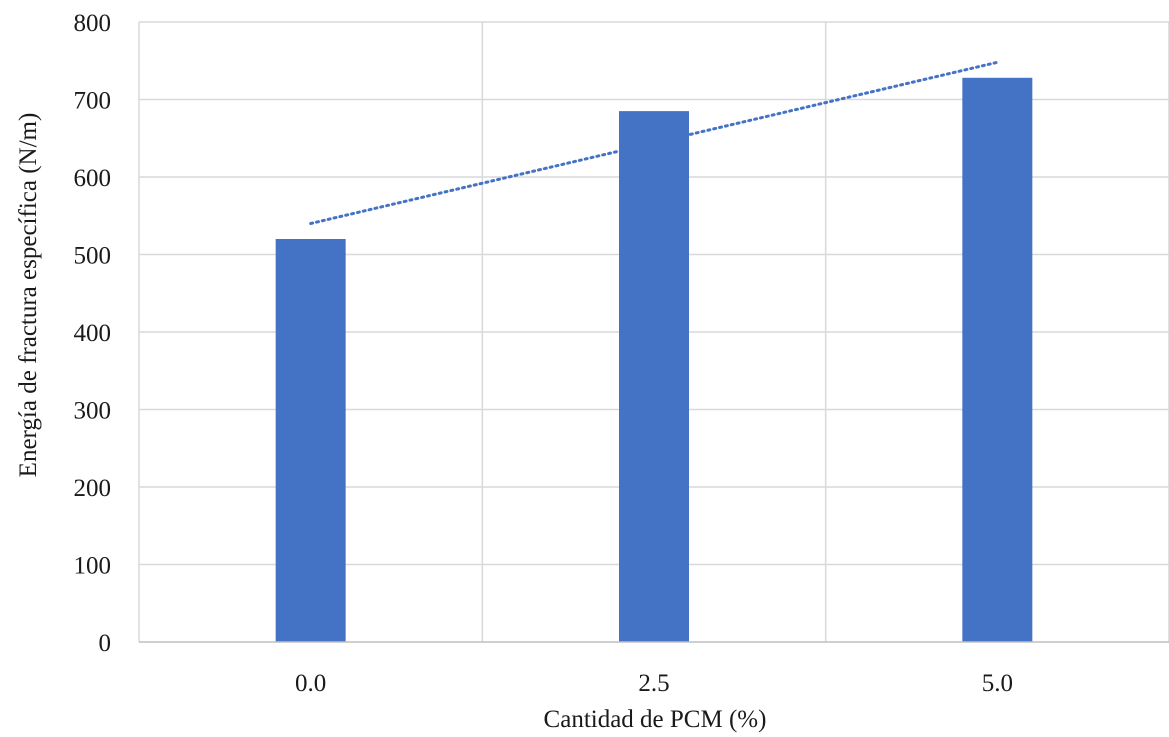 The height and width of the screenshot is (737, 1169). What do you see at coordinates (93, 256) in the screenshot?
I see `y-tick-label: 500` at bounding box center [93, 256].